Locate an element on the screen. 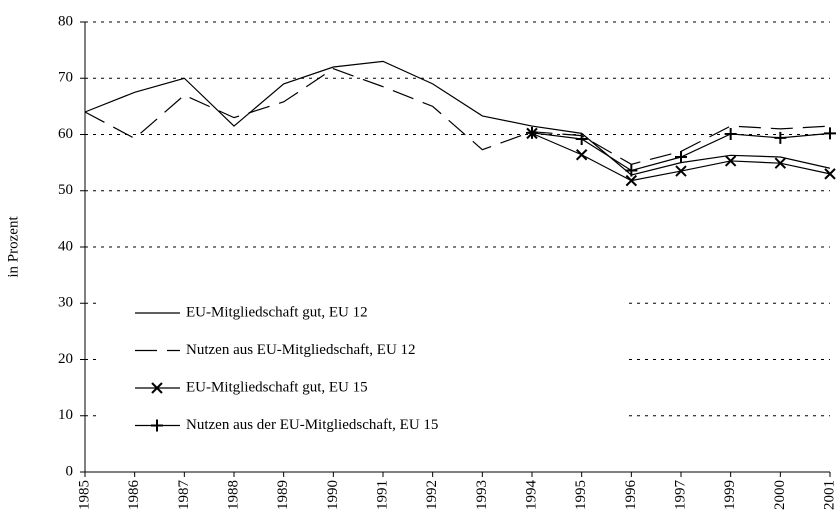  x-tick-label: 1997 is located at coordinates (680, 495).